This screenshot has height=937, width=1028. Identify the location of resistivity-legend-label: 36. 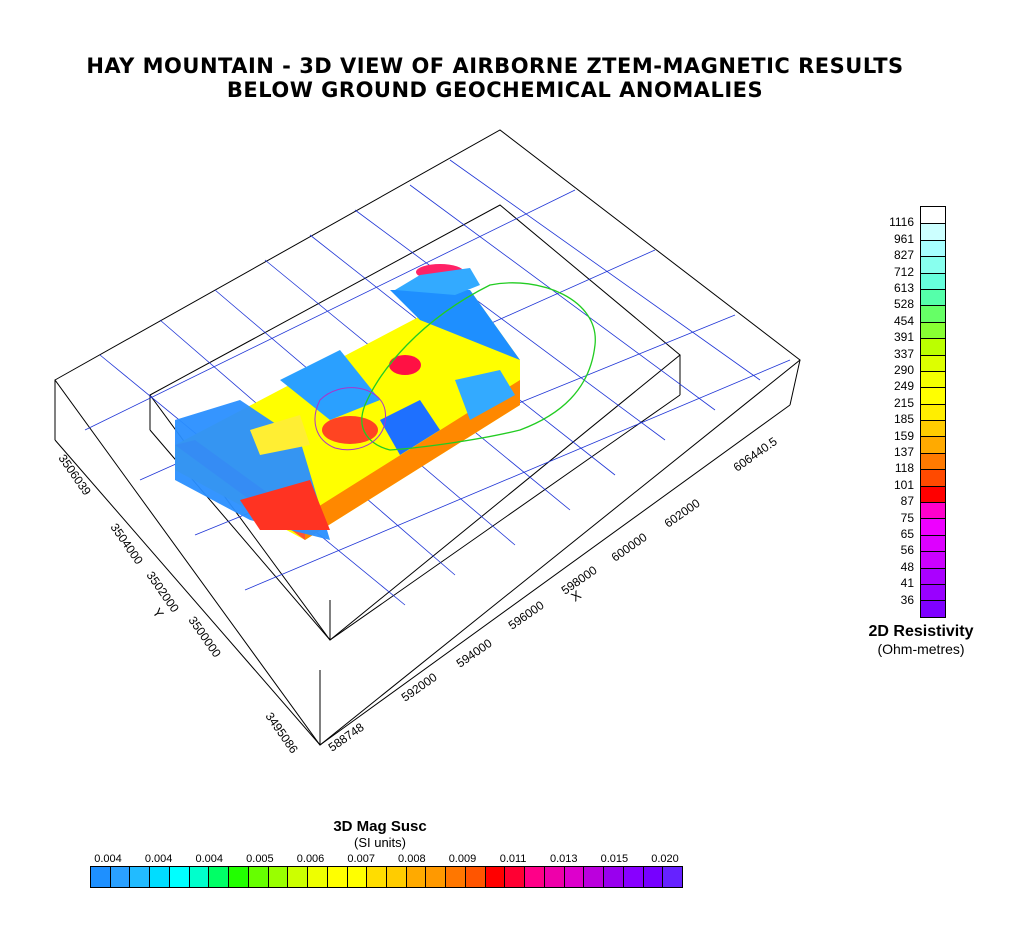
(907, 599).